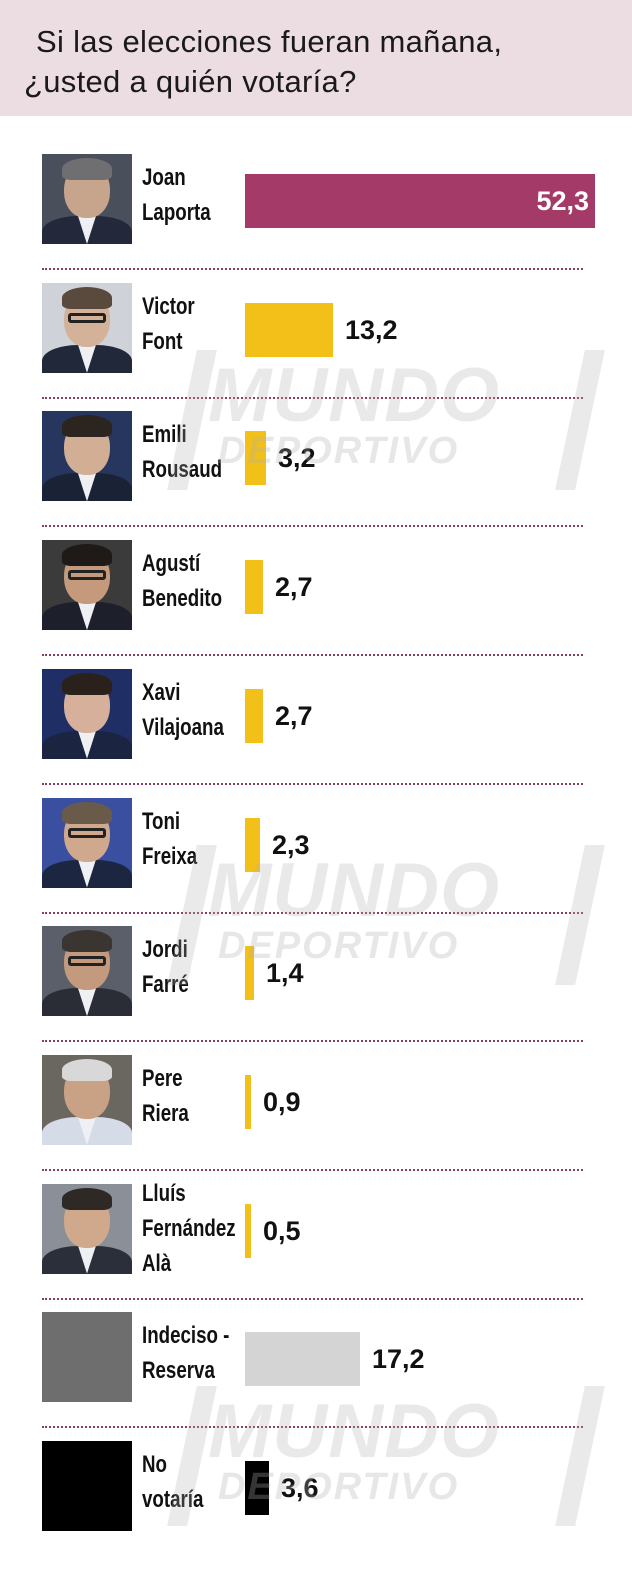 Image resolution: width=632 pixels, height=1596 pixels. What do you see at coordinates (398, 1359) in the screenshot?
I see `value-label: 17,2` at bounding box center [398, 1359].